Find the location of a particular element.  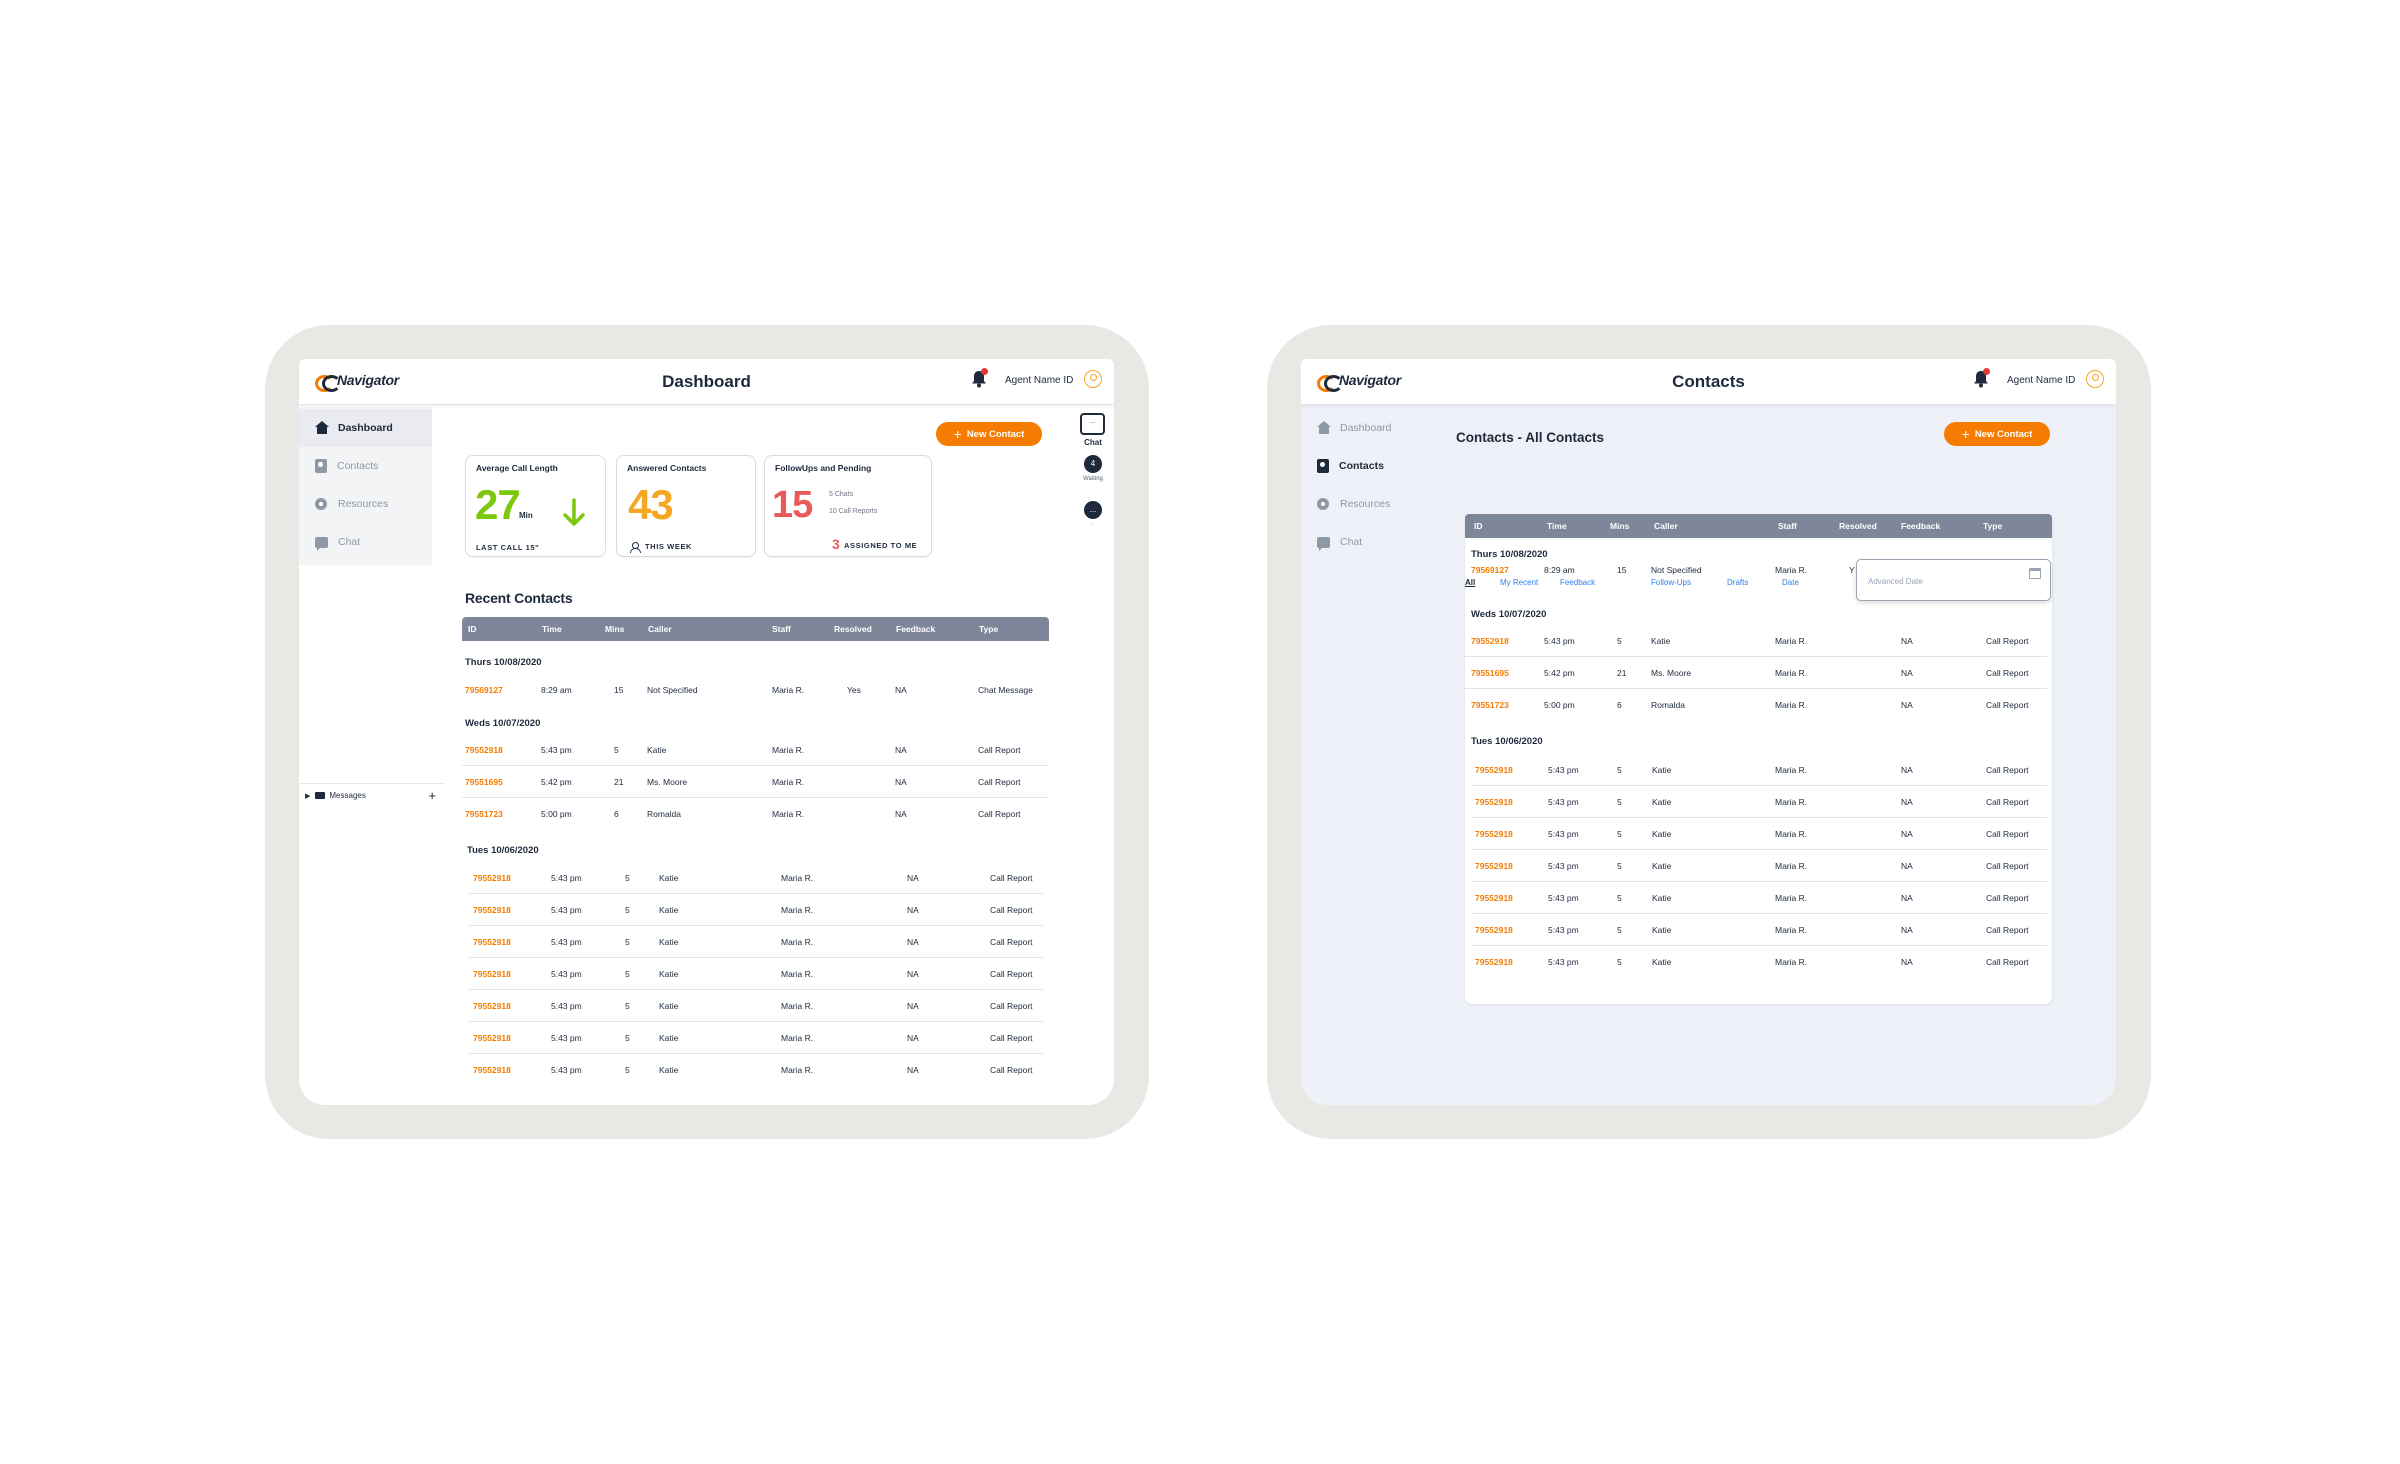

filter-feedback: Feedback is located at coordinates (1578, 582).